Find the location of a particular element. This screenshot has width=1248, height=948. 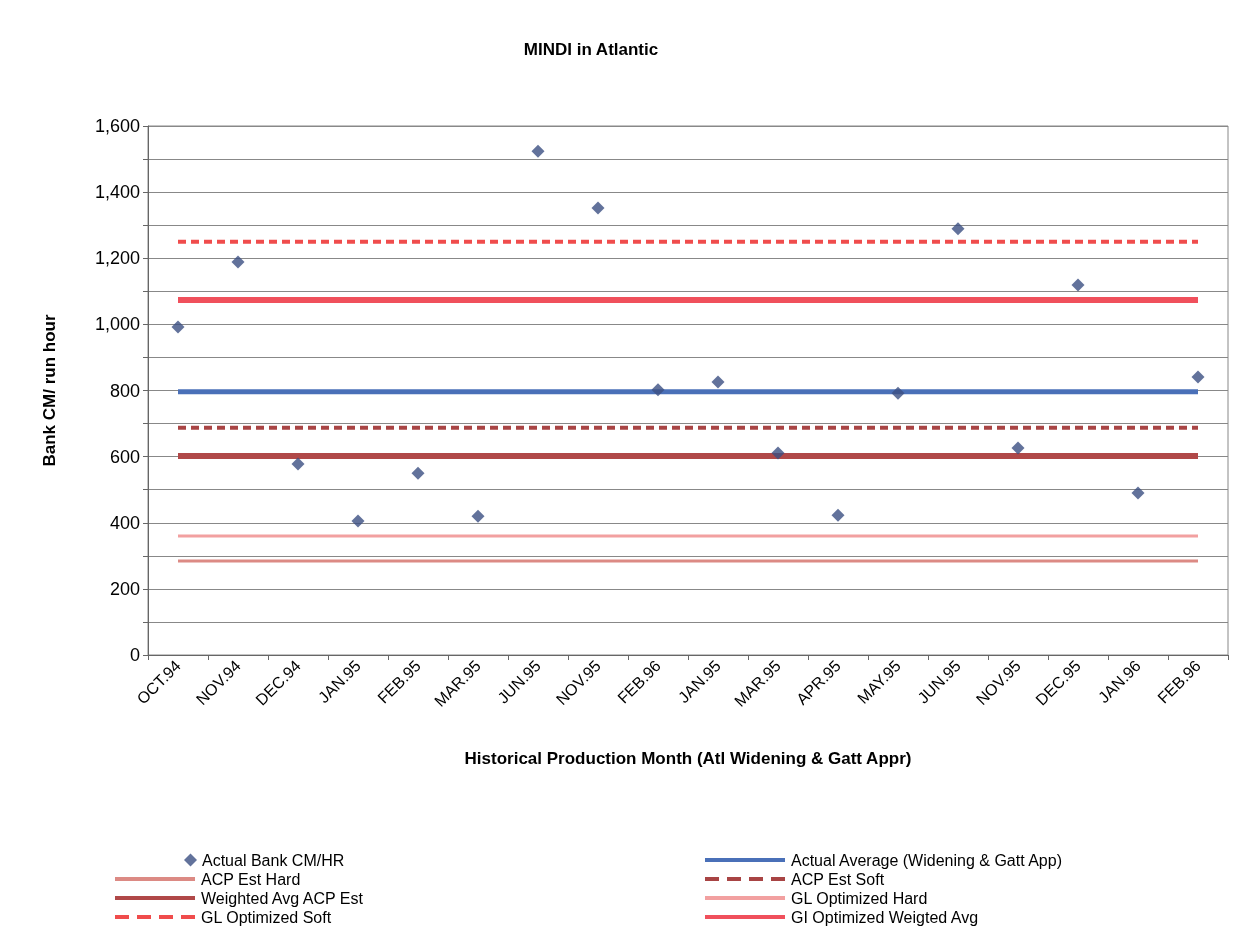

legend-label: Actual Bank CM/HR is located at coordinates (273, 860).